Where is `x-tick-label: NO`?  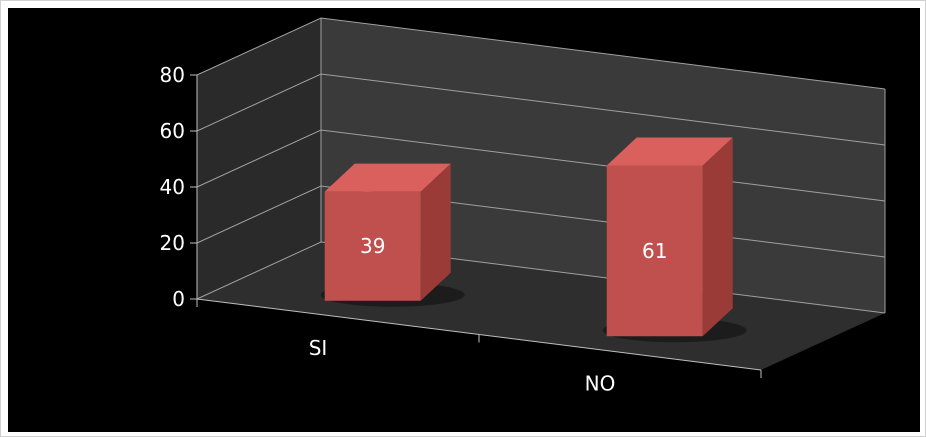 x-tick-label: NO is located at coordinates (600, 383).